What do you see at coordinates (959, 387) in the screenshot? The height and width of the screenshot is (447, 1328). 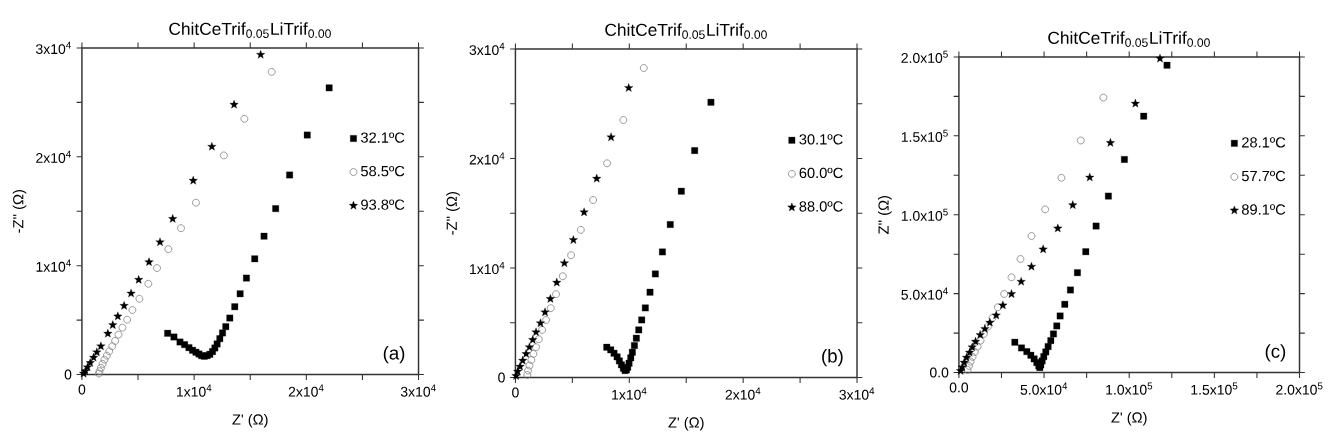 I see `x-tick-label: 0.0` at bounding box center [959, 387].